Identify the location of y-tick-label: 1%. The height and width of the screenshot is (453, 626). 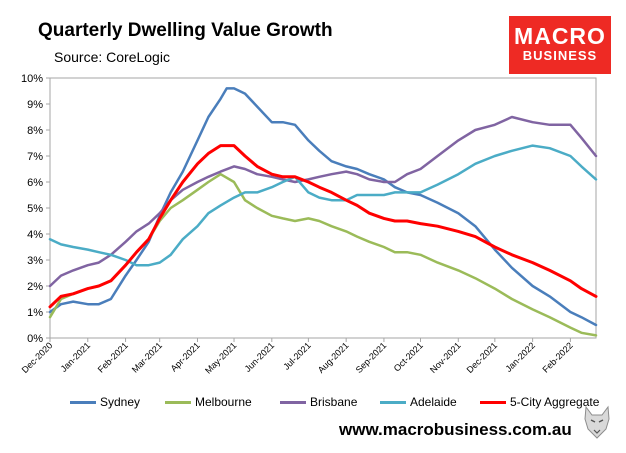
(35, 313).